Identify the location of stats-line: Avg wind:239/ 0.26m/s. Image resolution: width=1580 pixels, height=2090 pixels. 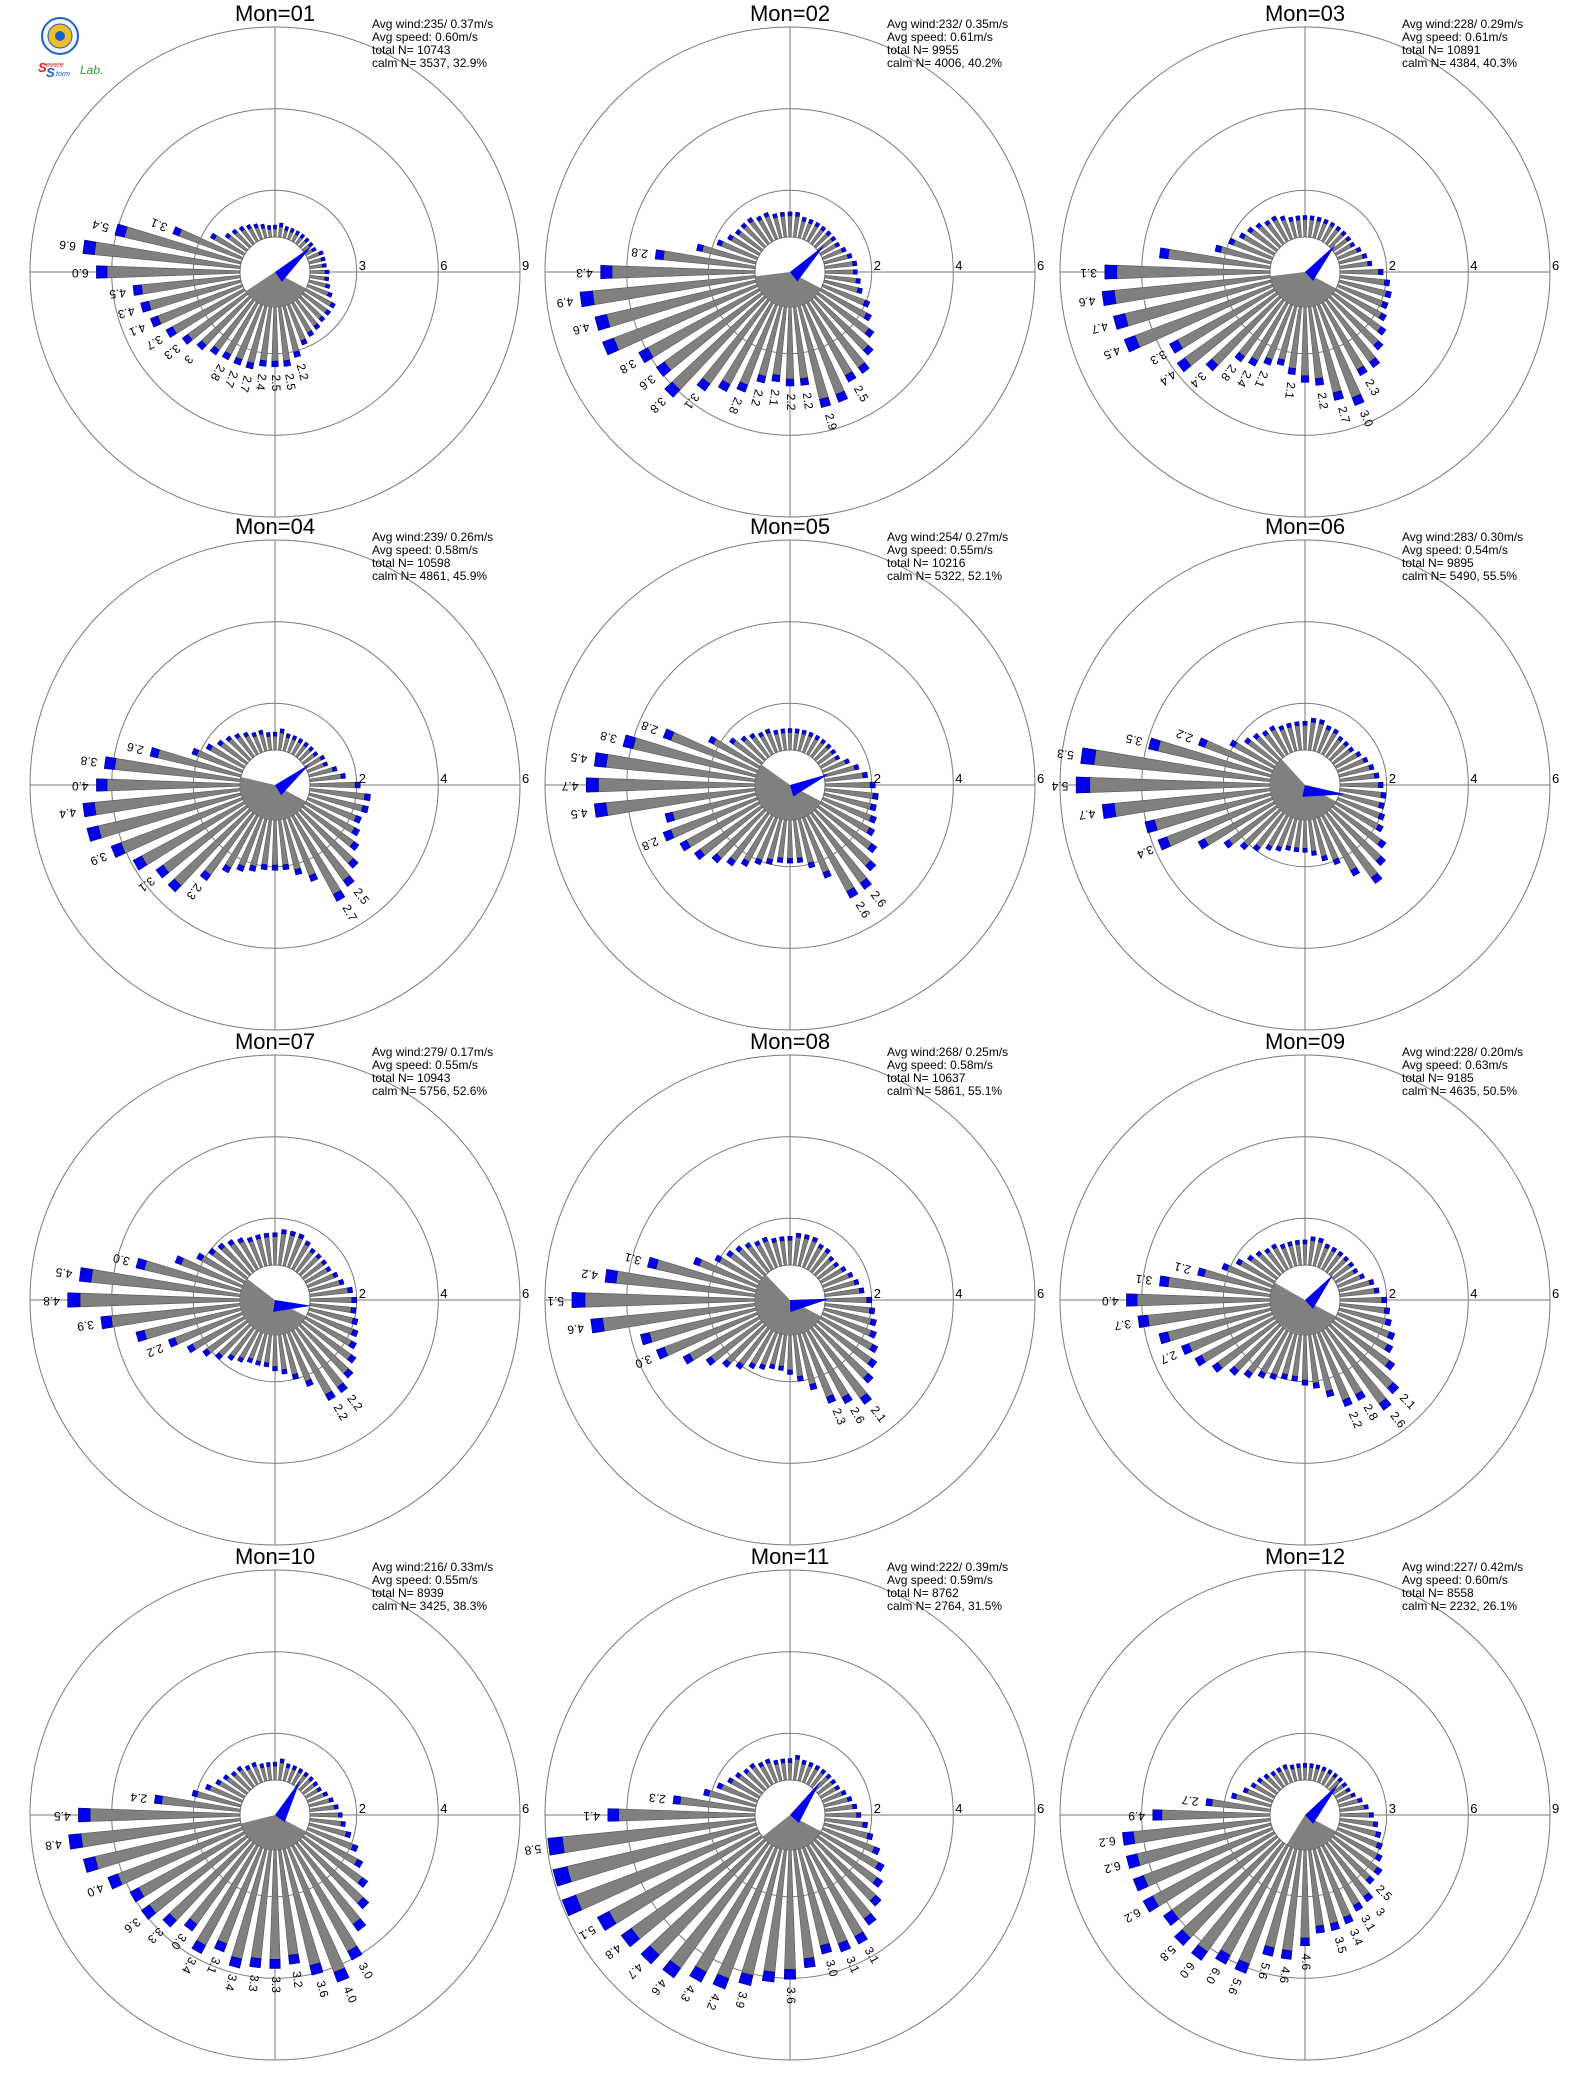
(432, 537).